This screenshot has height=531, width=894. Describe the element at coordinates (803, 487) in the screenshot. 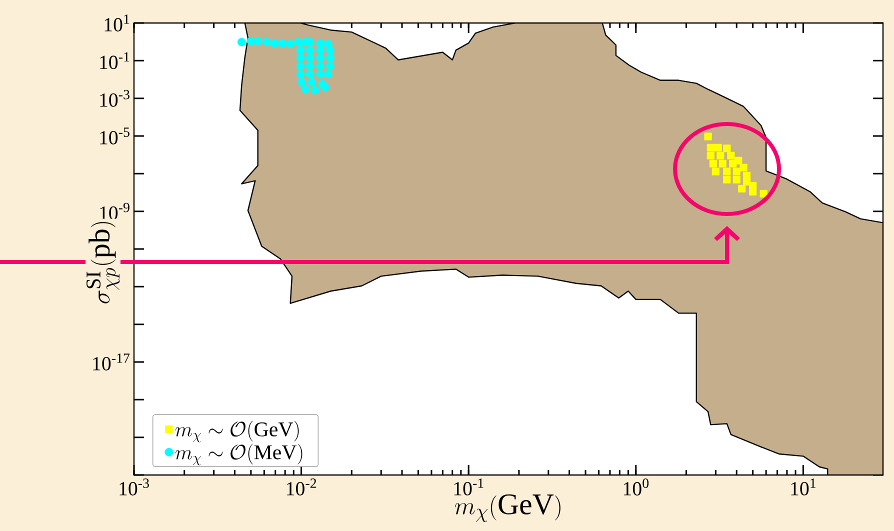

I see `x-tick-label: 10$^{1}$` at that location.